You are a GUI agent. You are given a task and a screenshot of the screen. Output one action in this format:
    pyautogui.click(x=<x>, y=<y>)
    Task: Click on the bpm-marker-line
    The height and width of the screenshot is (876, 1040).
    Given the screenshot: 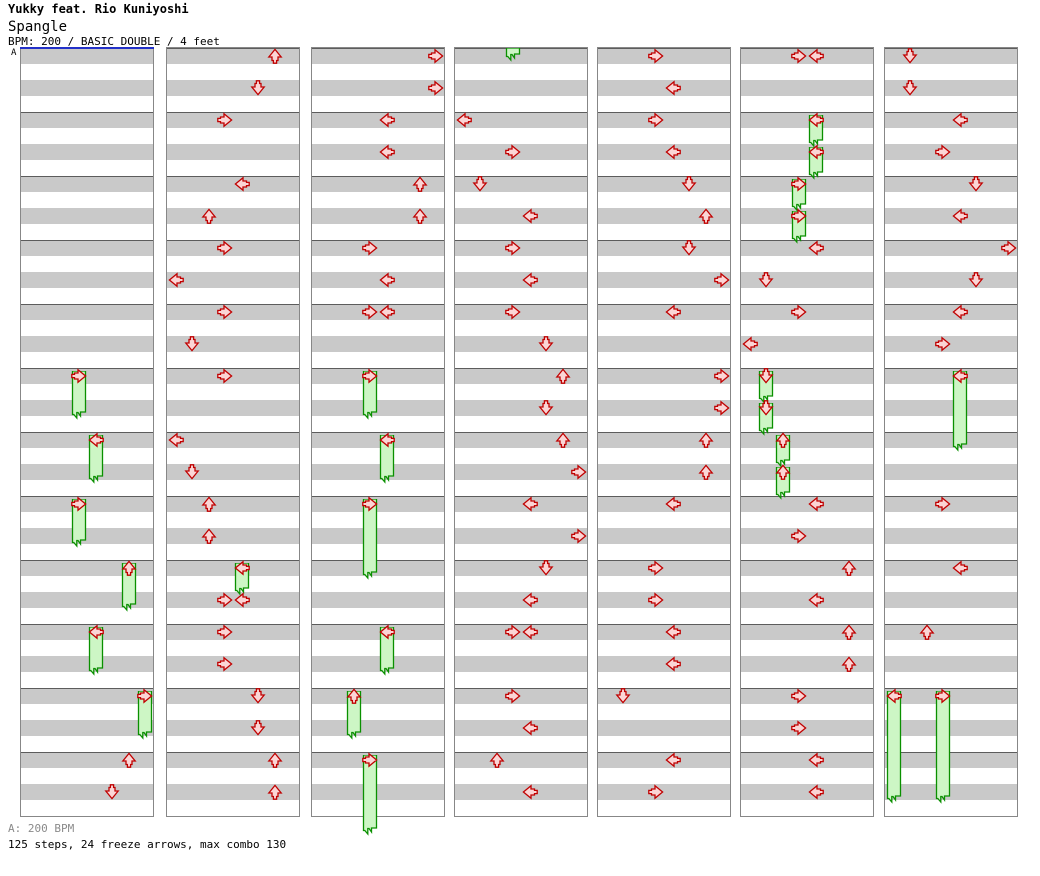 What is the action you would take?
    pyautogui.click(x=87, y=48)
    